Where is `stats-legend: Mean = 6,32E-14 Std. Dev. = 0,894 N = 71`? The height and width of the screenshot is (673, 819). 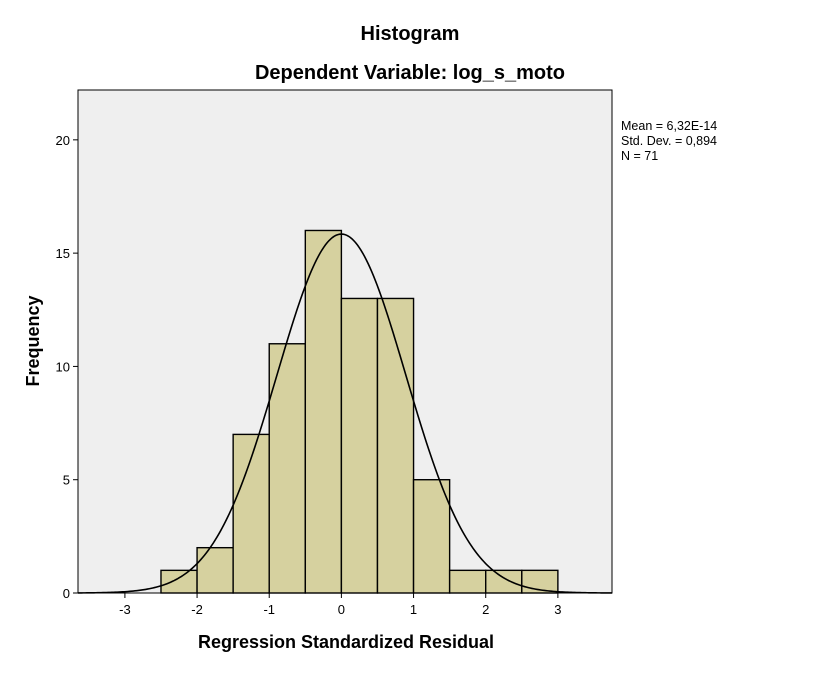
stats-legend: Mean = 6,32E-14 Std. Dev. = 0,894 N = 71 is located at coordinates (669, 141).